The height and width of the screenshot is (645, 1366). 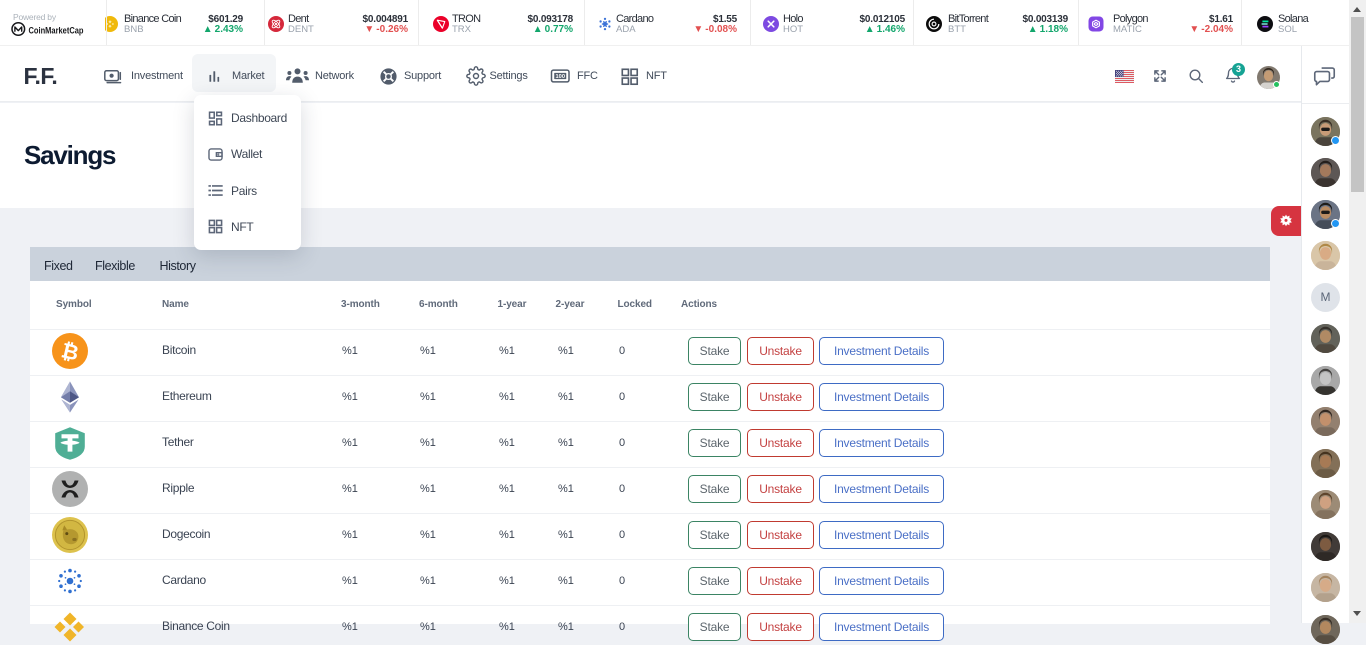 I want to click on svg-text: 100, so click(x=560, y=77).